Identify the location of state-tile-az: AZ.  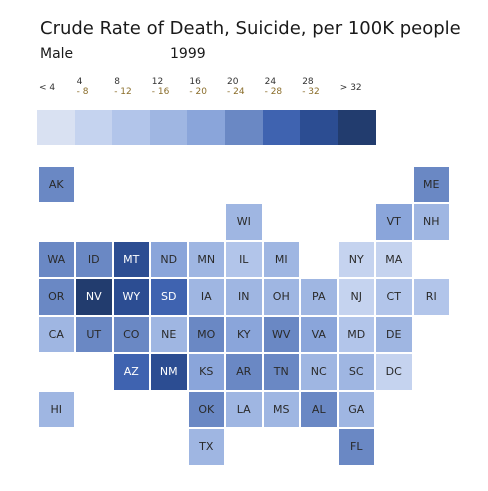
(131, 372).